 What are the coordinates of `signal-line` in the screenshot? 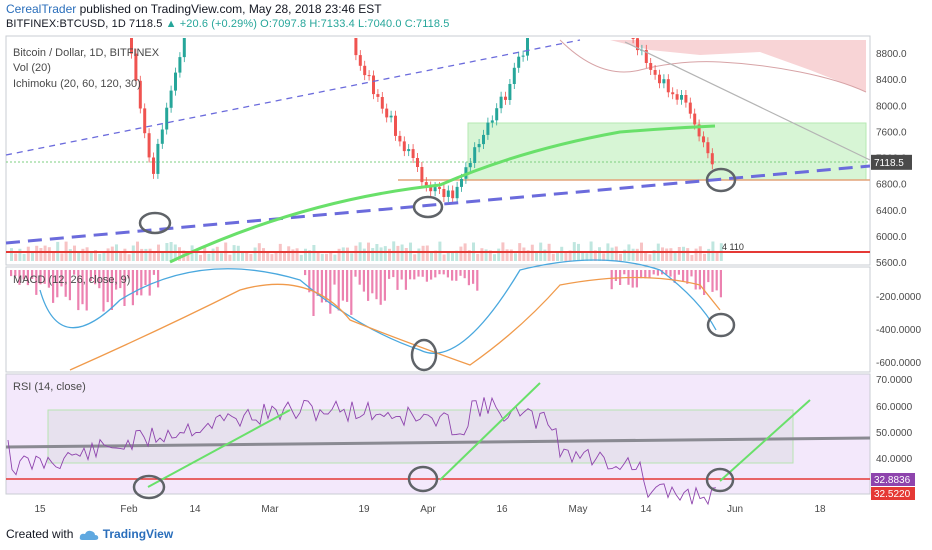 It's located at (395, 323).